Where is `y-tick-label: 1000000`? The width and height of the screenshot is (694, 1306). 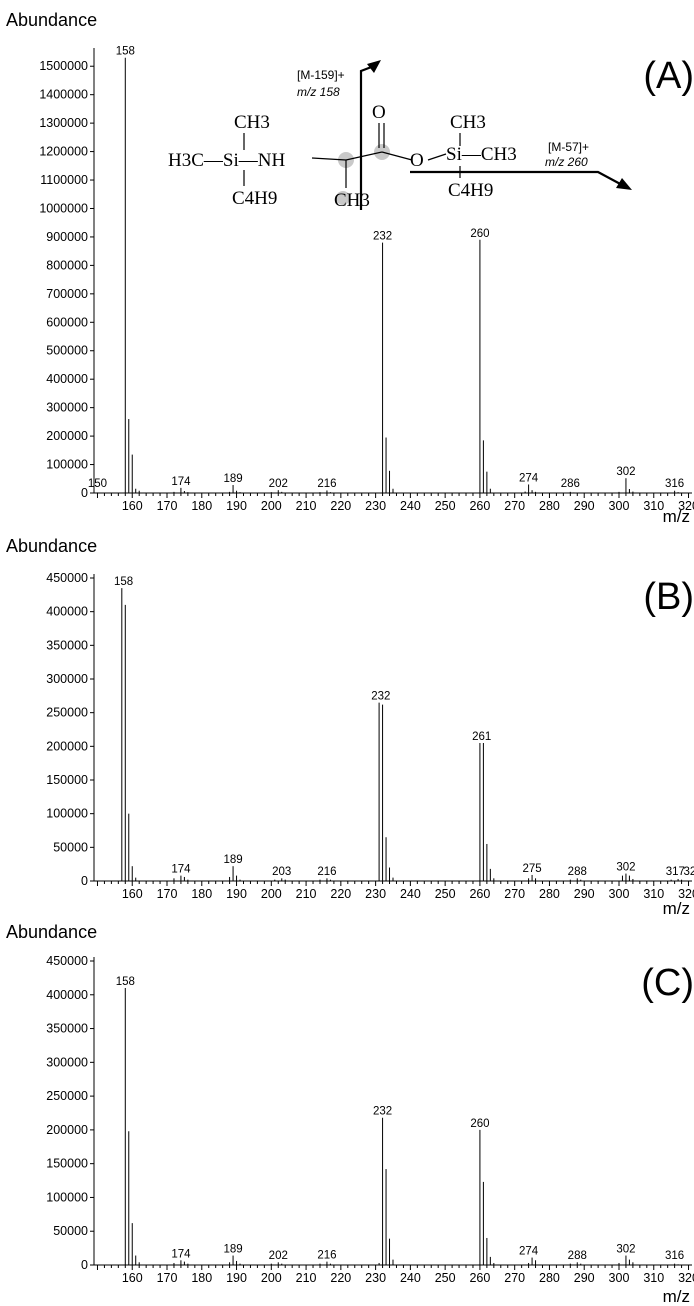
y-tick-label: 1000000 is located at coordinates (63, 208).